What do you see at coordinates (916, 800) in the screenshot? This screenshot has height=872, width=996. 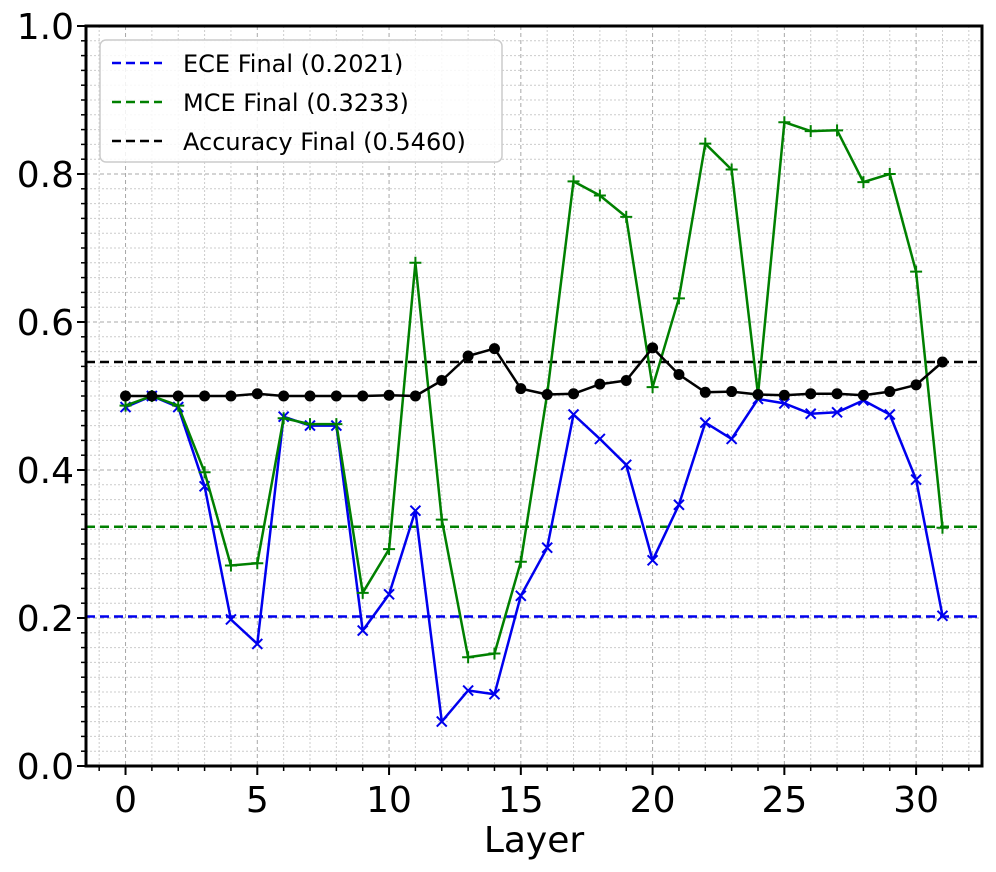 I see `x-tick-label: 30` at bounding box center [916, 800].